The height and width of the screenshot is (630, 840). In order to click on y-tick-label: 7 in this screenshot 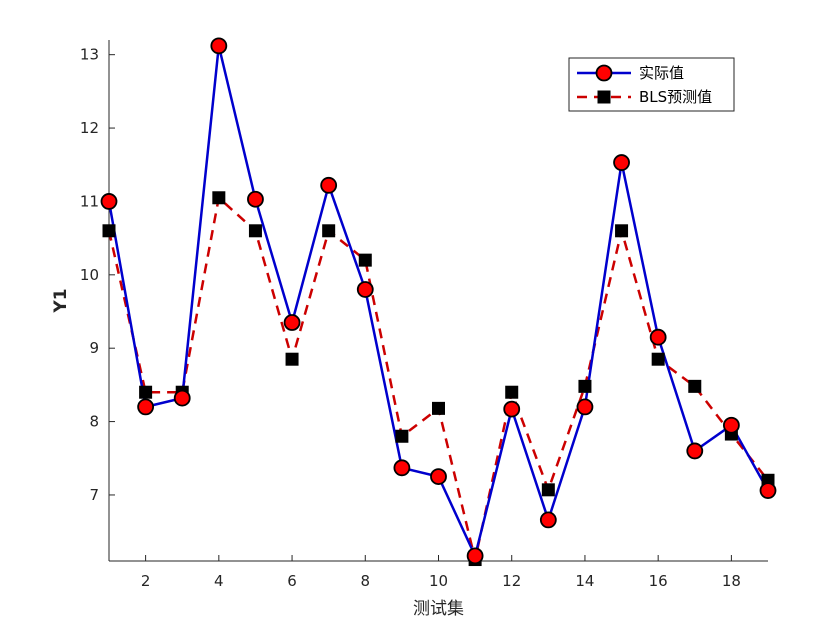, I will do `click(94, 495)`.